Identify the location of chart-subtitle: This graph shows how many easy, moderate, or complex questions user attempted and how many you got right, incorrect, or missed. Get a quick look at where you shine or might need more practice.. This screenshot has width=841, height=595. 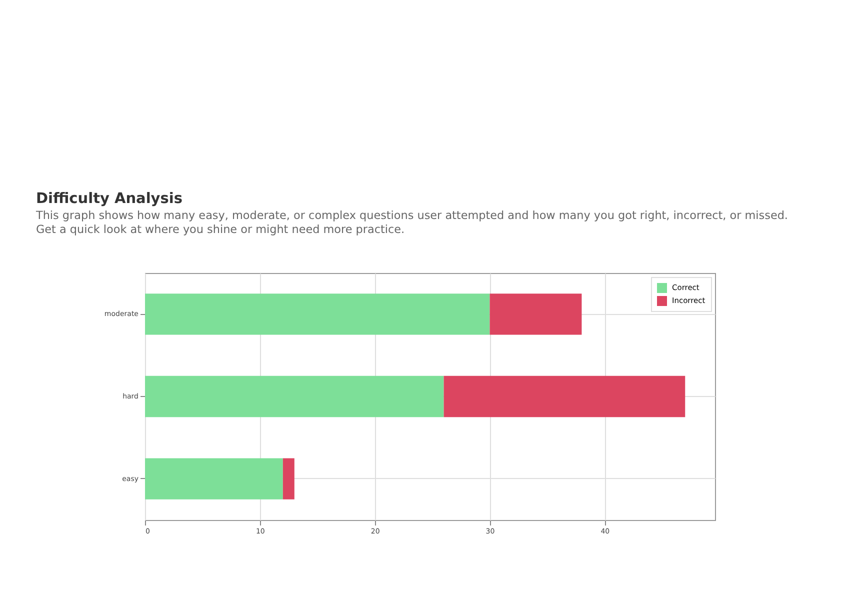
(412, 222).